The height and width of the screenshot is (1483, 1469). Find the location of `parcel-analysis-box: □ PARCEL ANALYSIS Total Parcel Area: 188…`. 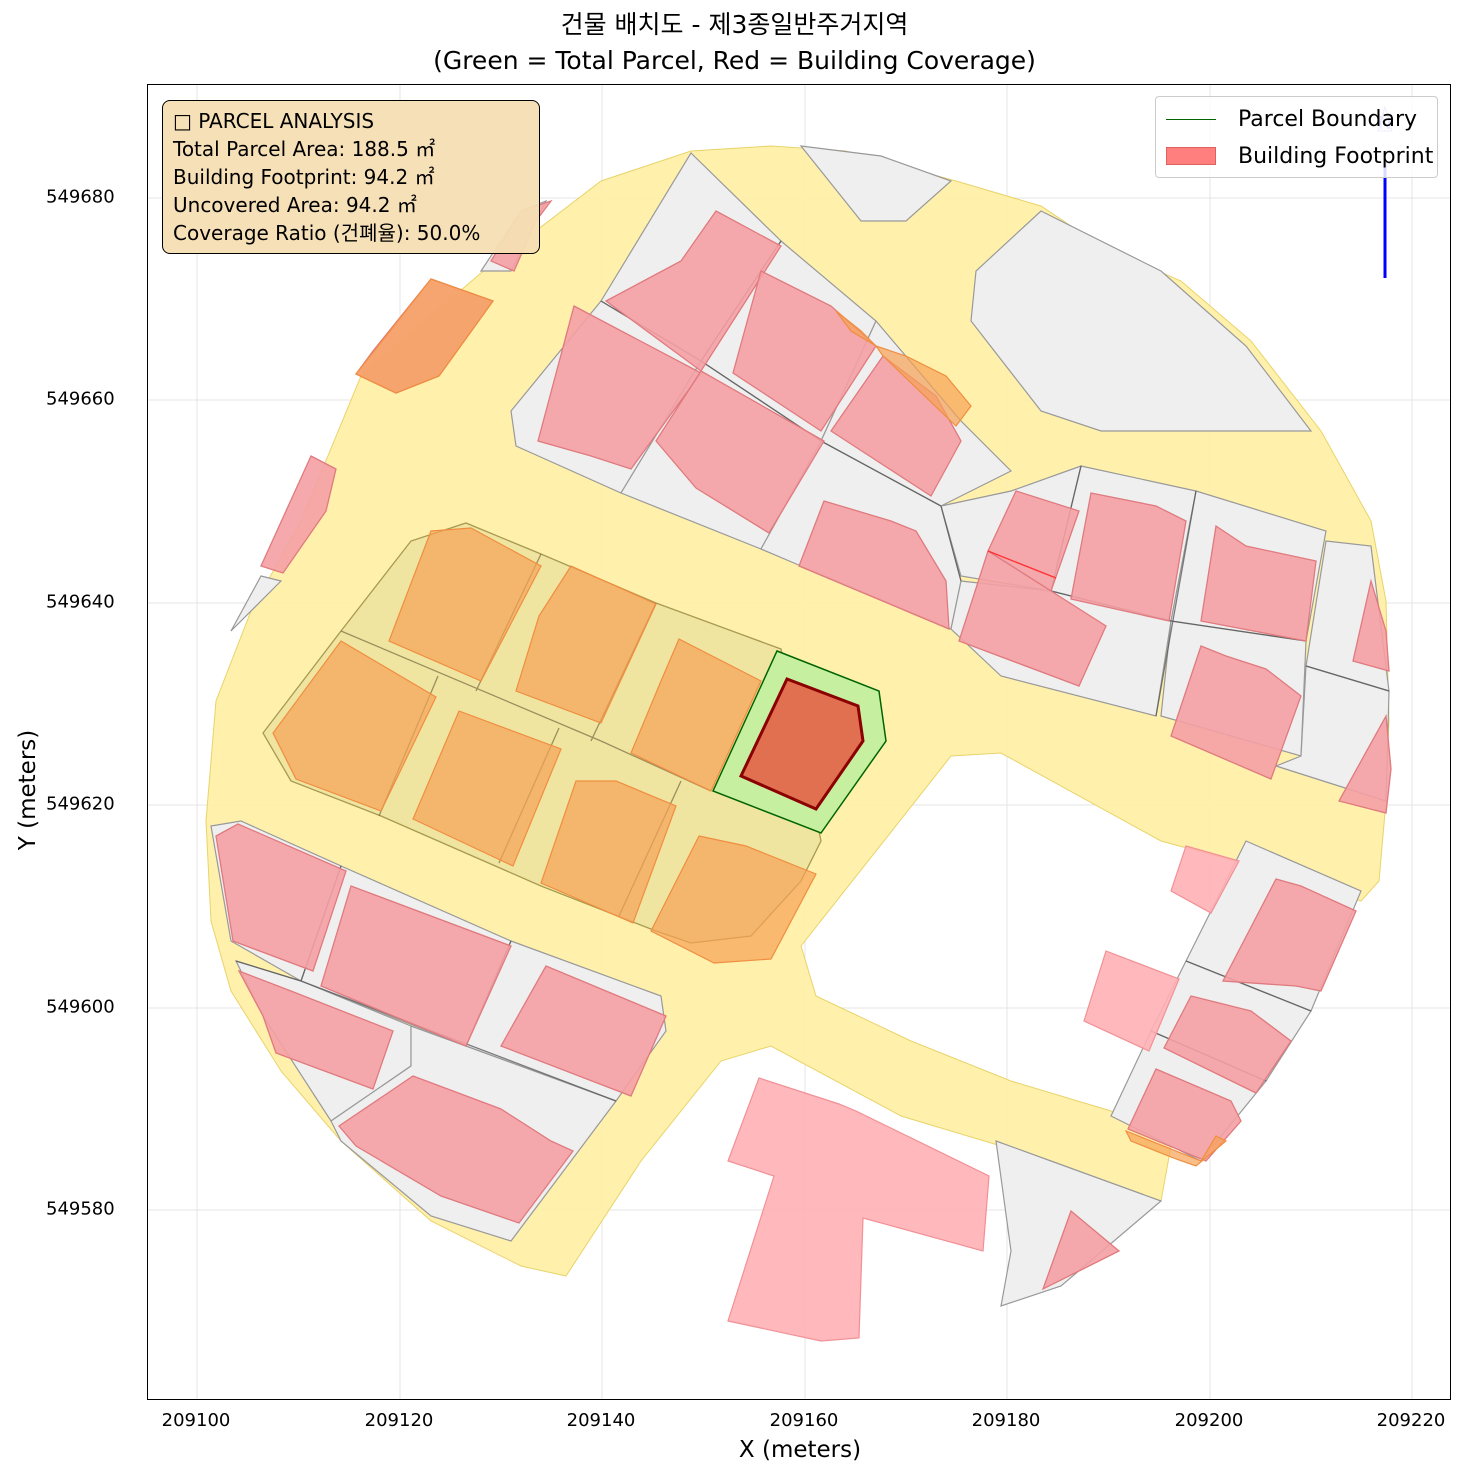

parcel-analysis-box: □ PARCEL ANALYSIS Total Parcel Area: 188… is located at coordinates (351, 177).